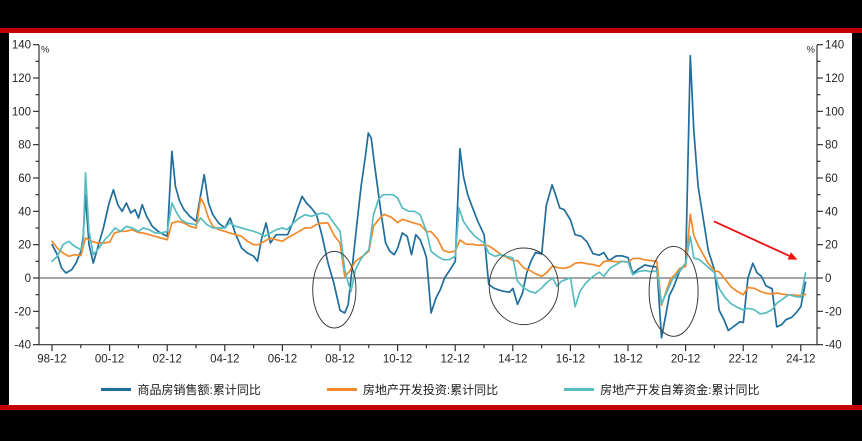  I want to click on y-axis-unit-right: %, so click(811, 50).